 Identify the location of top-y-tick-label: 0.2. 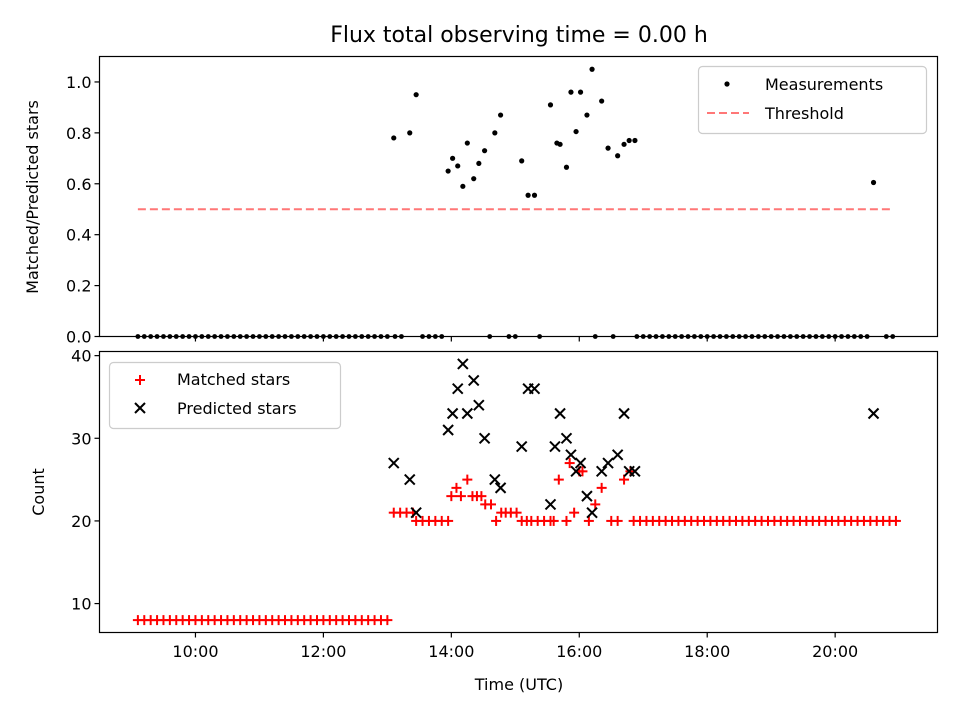
(78, 286).